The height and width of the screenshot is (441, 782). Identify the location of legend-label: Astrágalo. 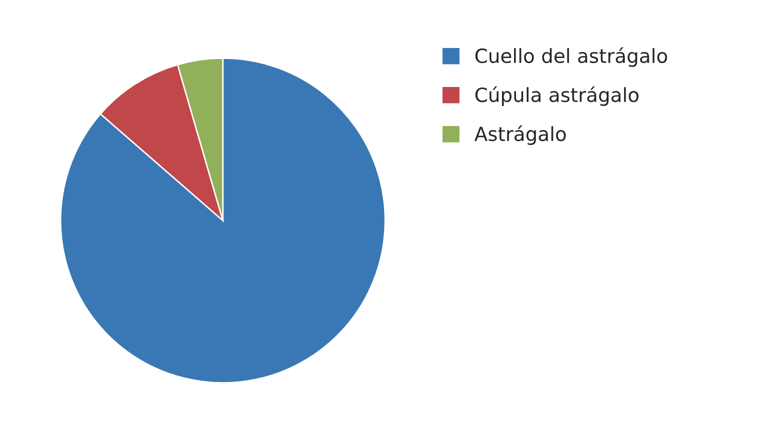
(520, 135).